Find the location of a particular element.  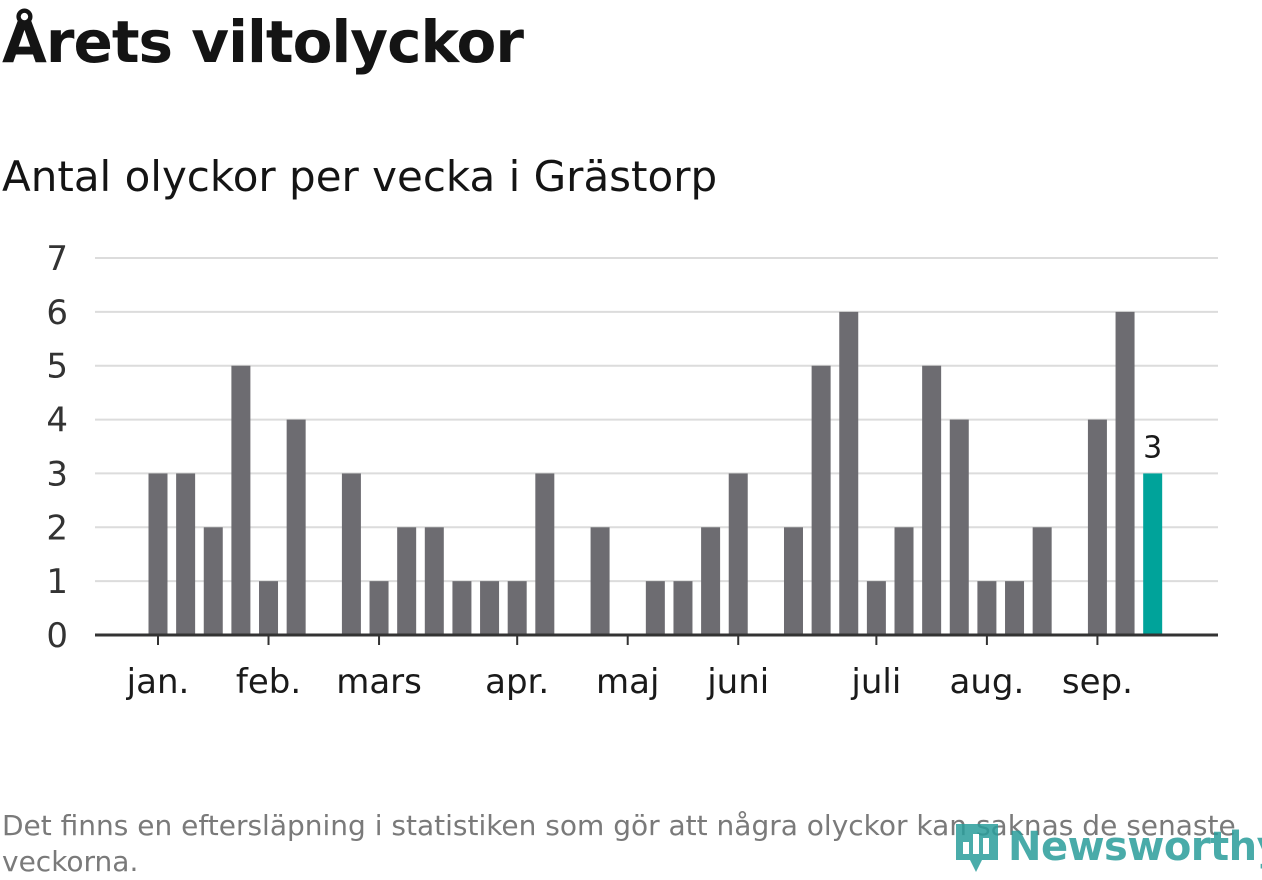

x-tick-label: mars is located at coordinates (379, 682).